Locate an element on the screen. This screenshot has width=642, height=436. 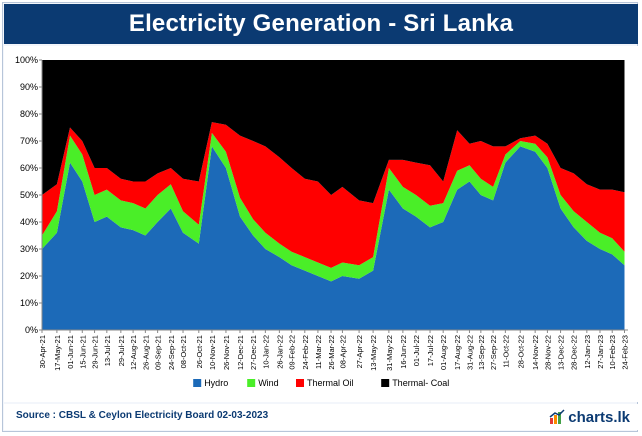
y-axis: 0% 10% 20% 30% 40% 50% 60% 70% 80% 90% 100% is located at coordinates (29, 195).